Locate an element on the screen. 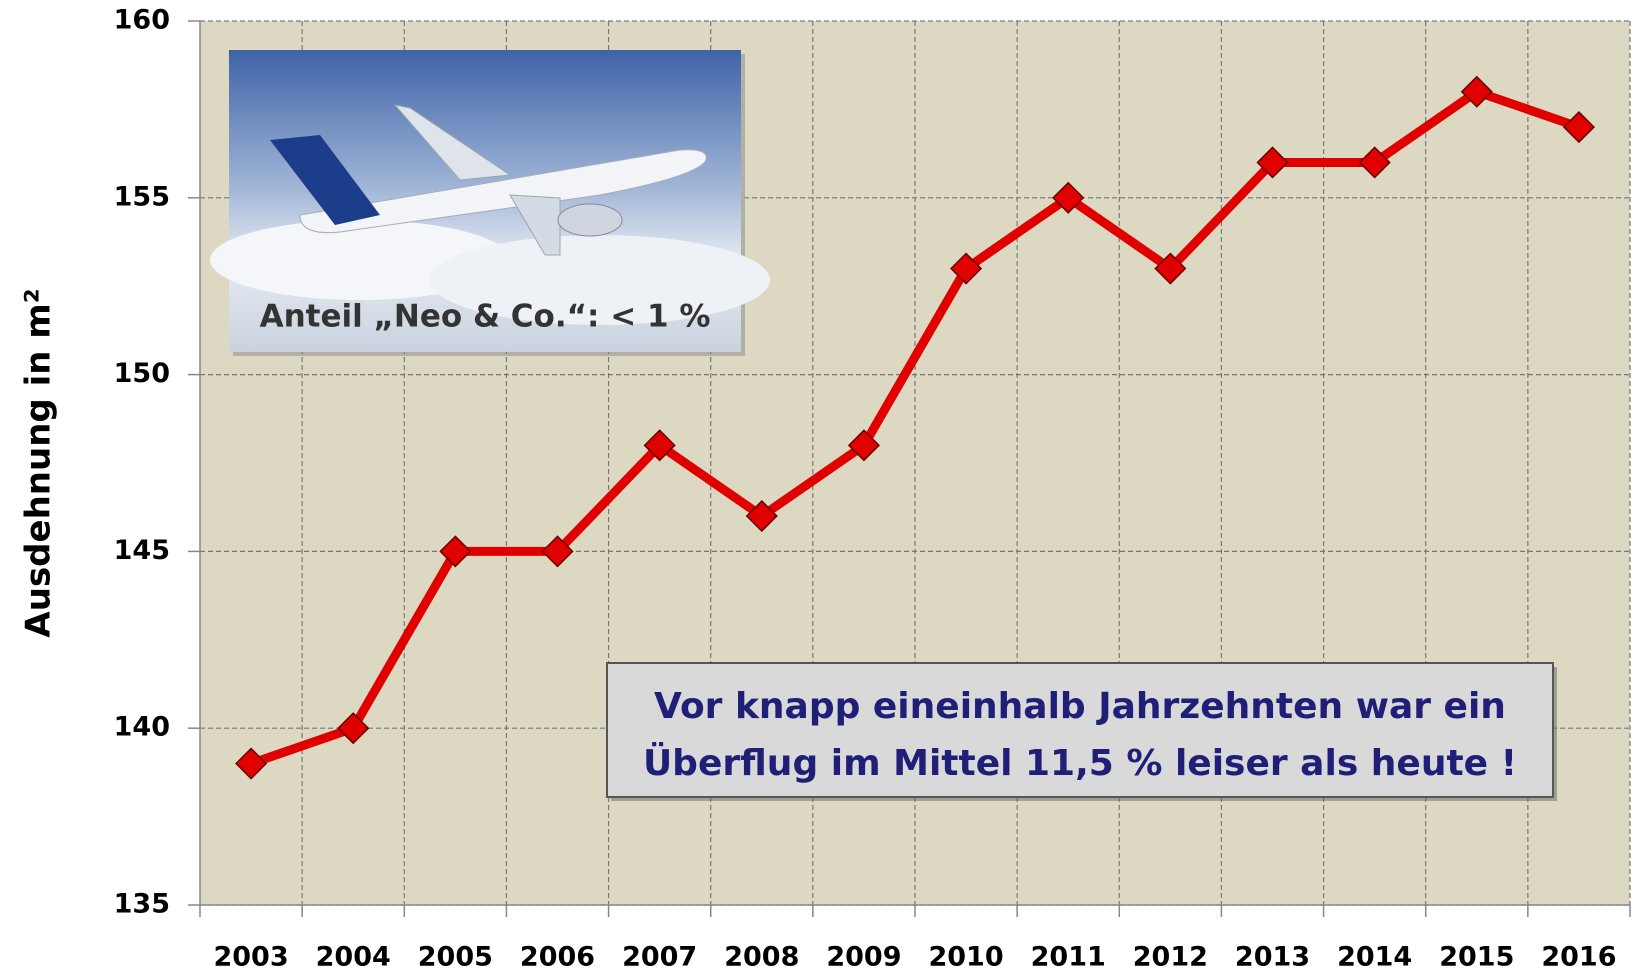 The width and height of the screenshot is (1632, 980). annotation-box is located at coordinates (1080, 730).